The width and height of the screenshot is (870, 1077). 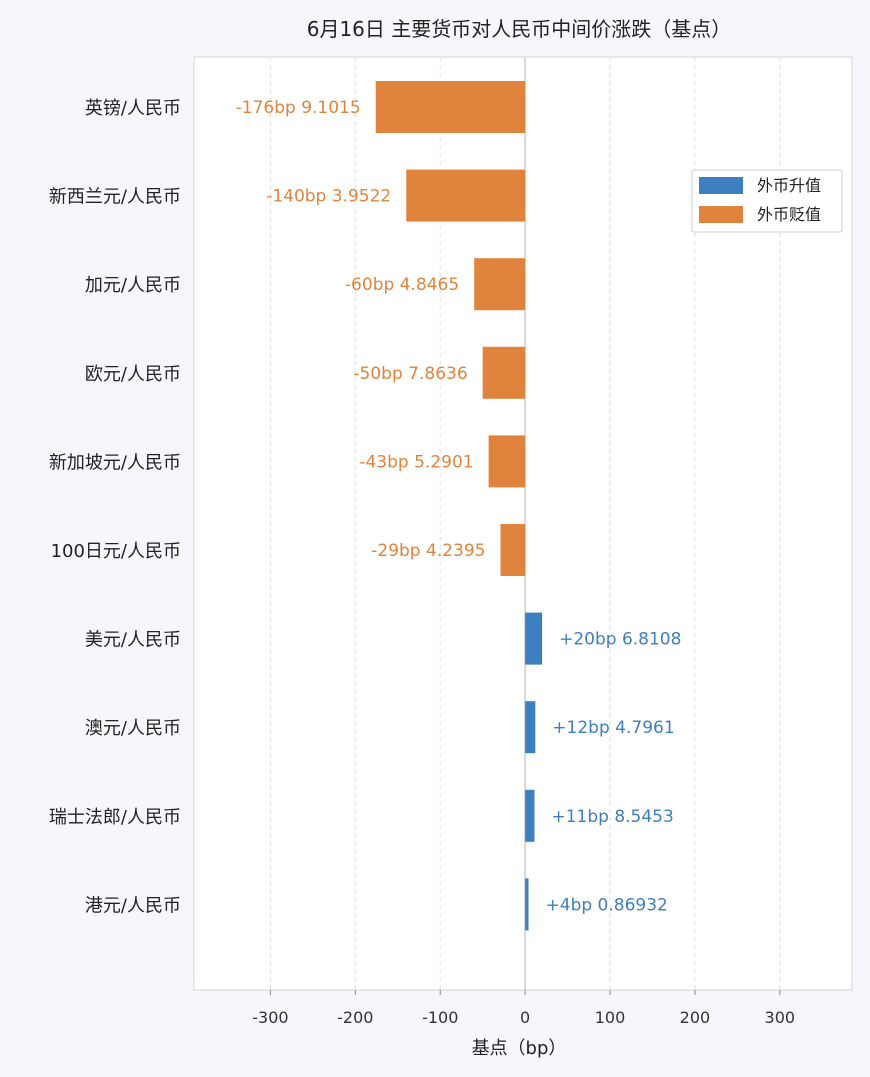 I want to click on category-label: 澳元/人民币, so click(x=133, y=728).